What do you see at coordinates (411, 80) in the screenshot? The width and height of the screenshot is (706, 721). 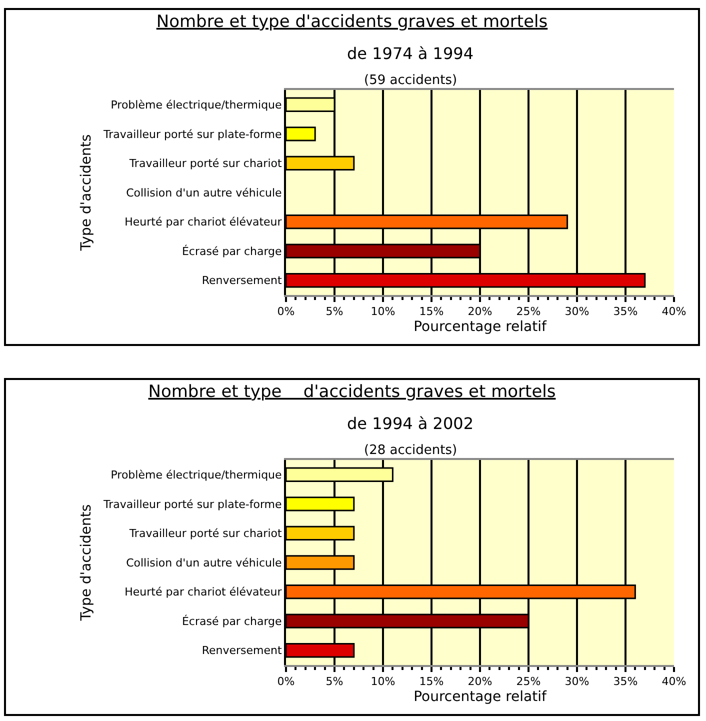 I see `text: (59 accidents)` at bounding box center [411, 80].